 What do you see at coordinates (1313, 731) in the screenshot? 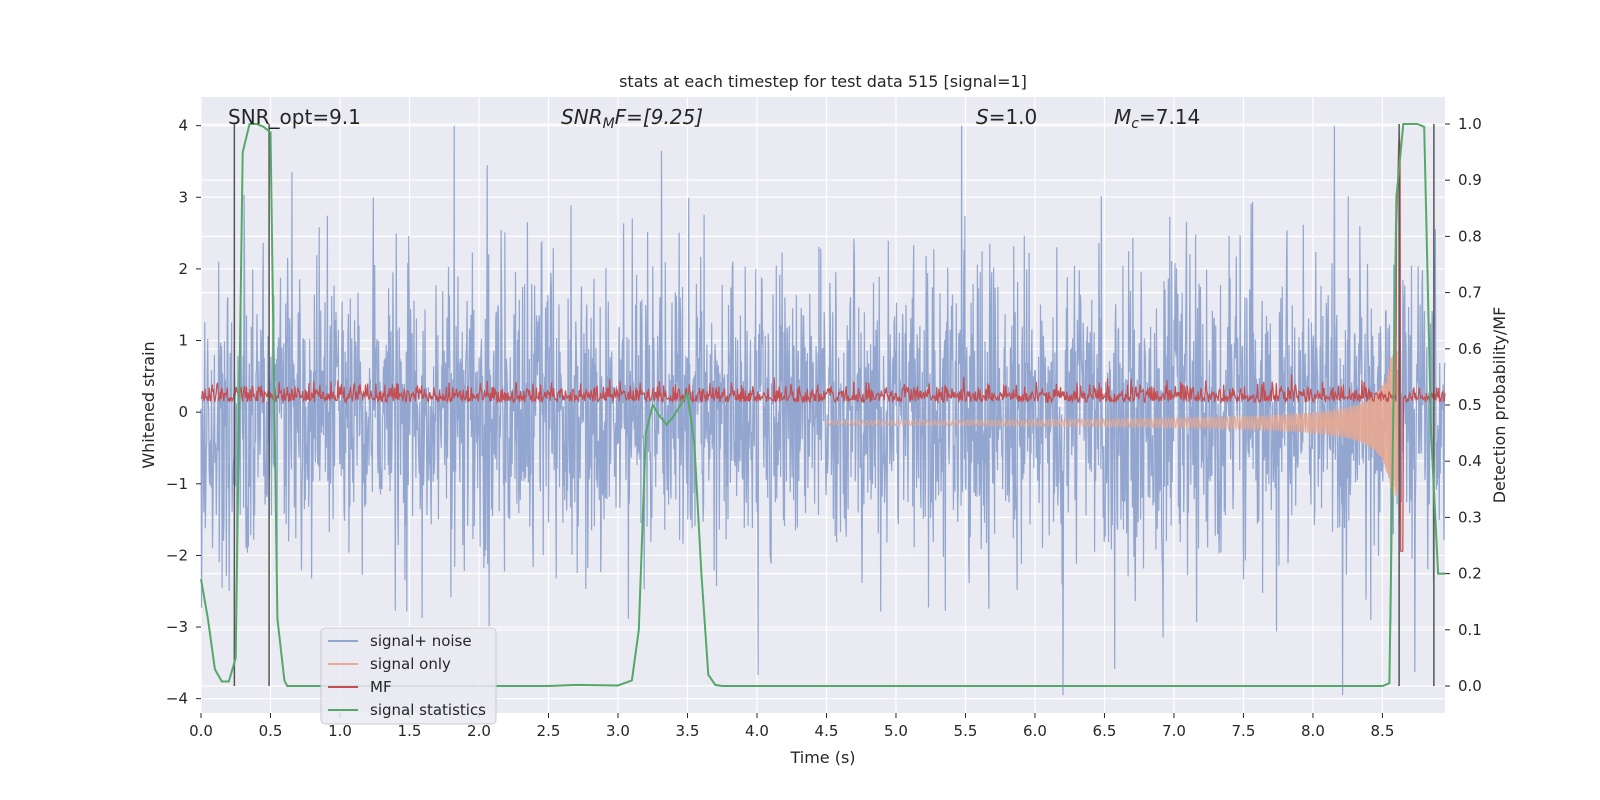
I see `x-tick-label: 8.0` at bounding box center [1313, 731].